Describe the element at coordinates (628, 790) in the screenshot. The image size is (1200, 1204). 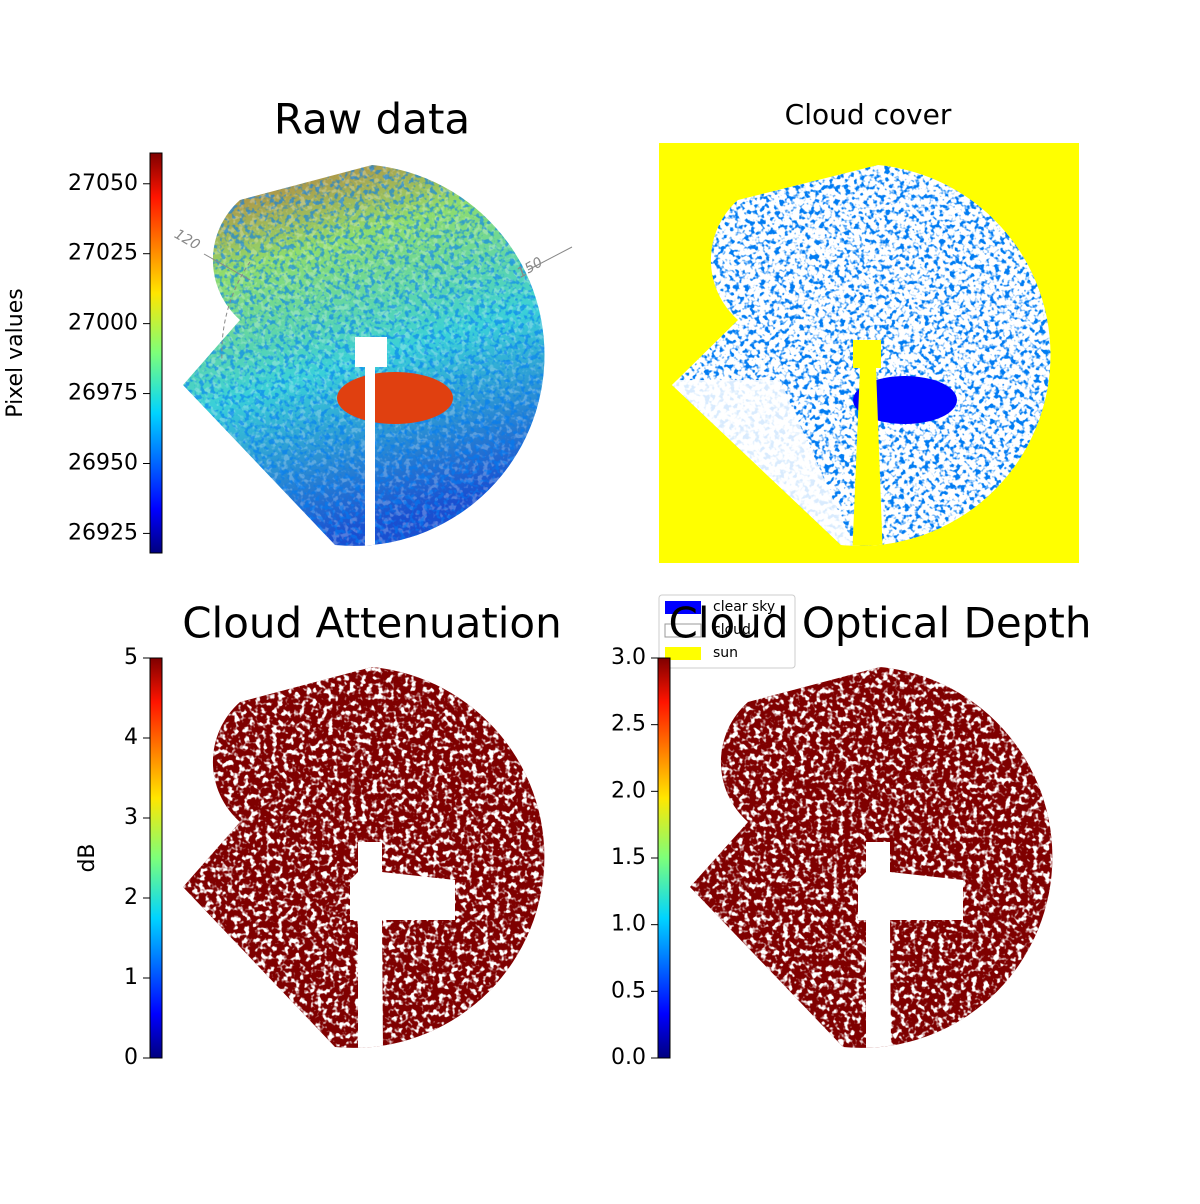
I see `colorbar-tick-label: 2.0` at that location.